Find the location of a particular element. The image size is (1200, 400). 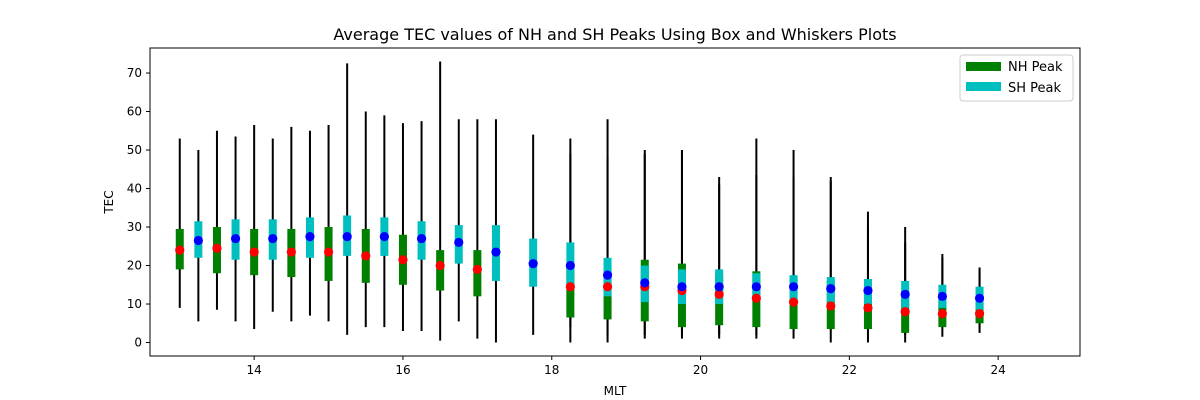

x-tick-label-22: 22 is located at coordinates (849, 370).